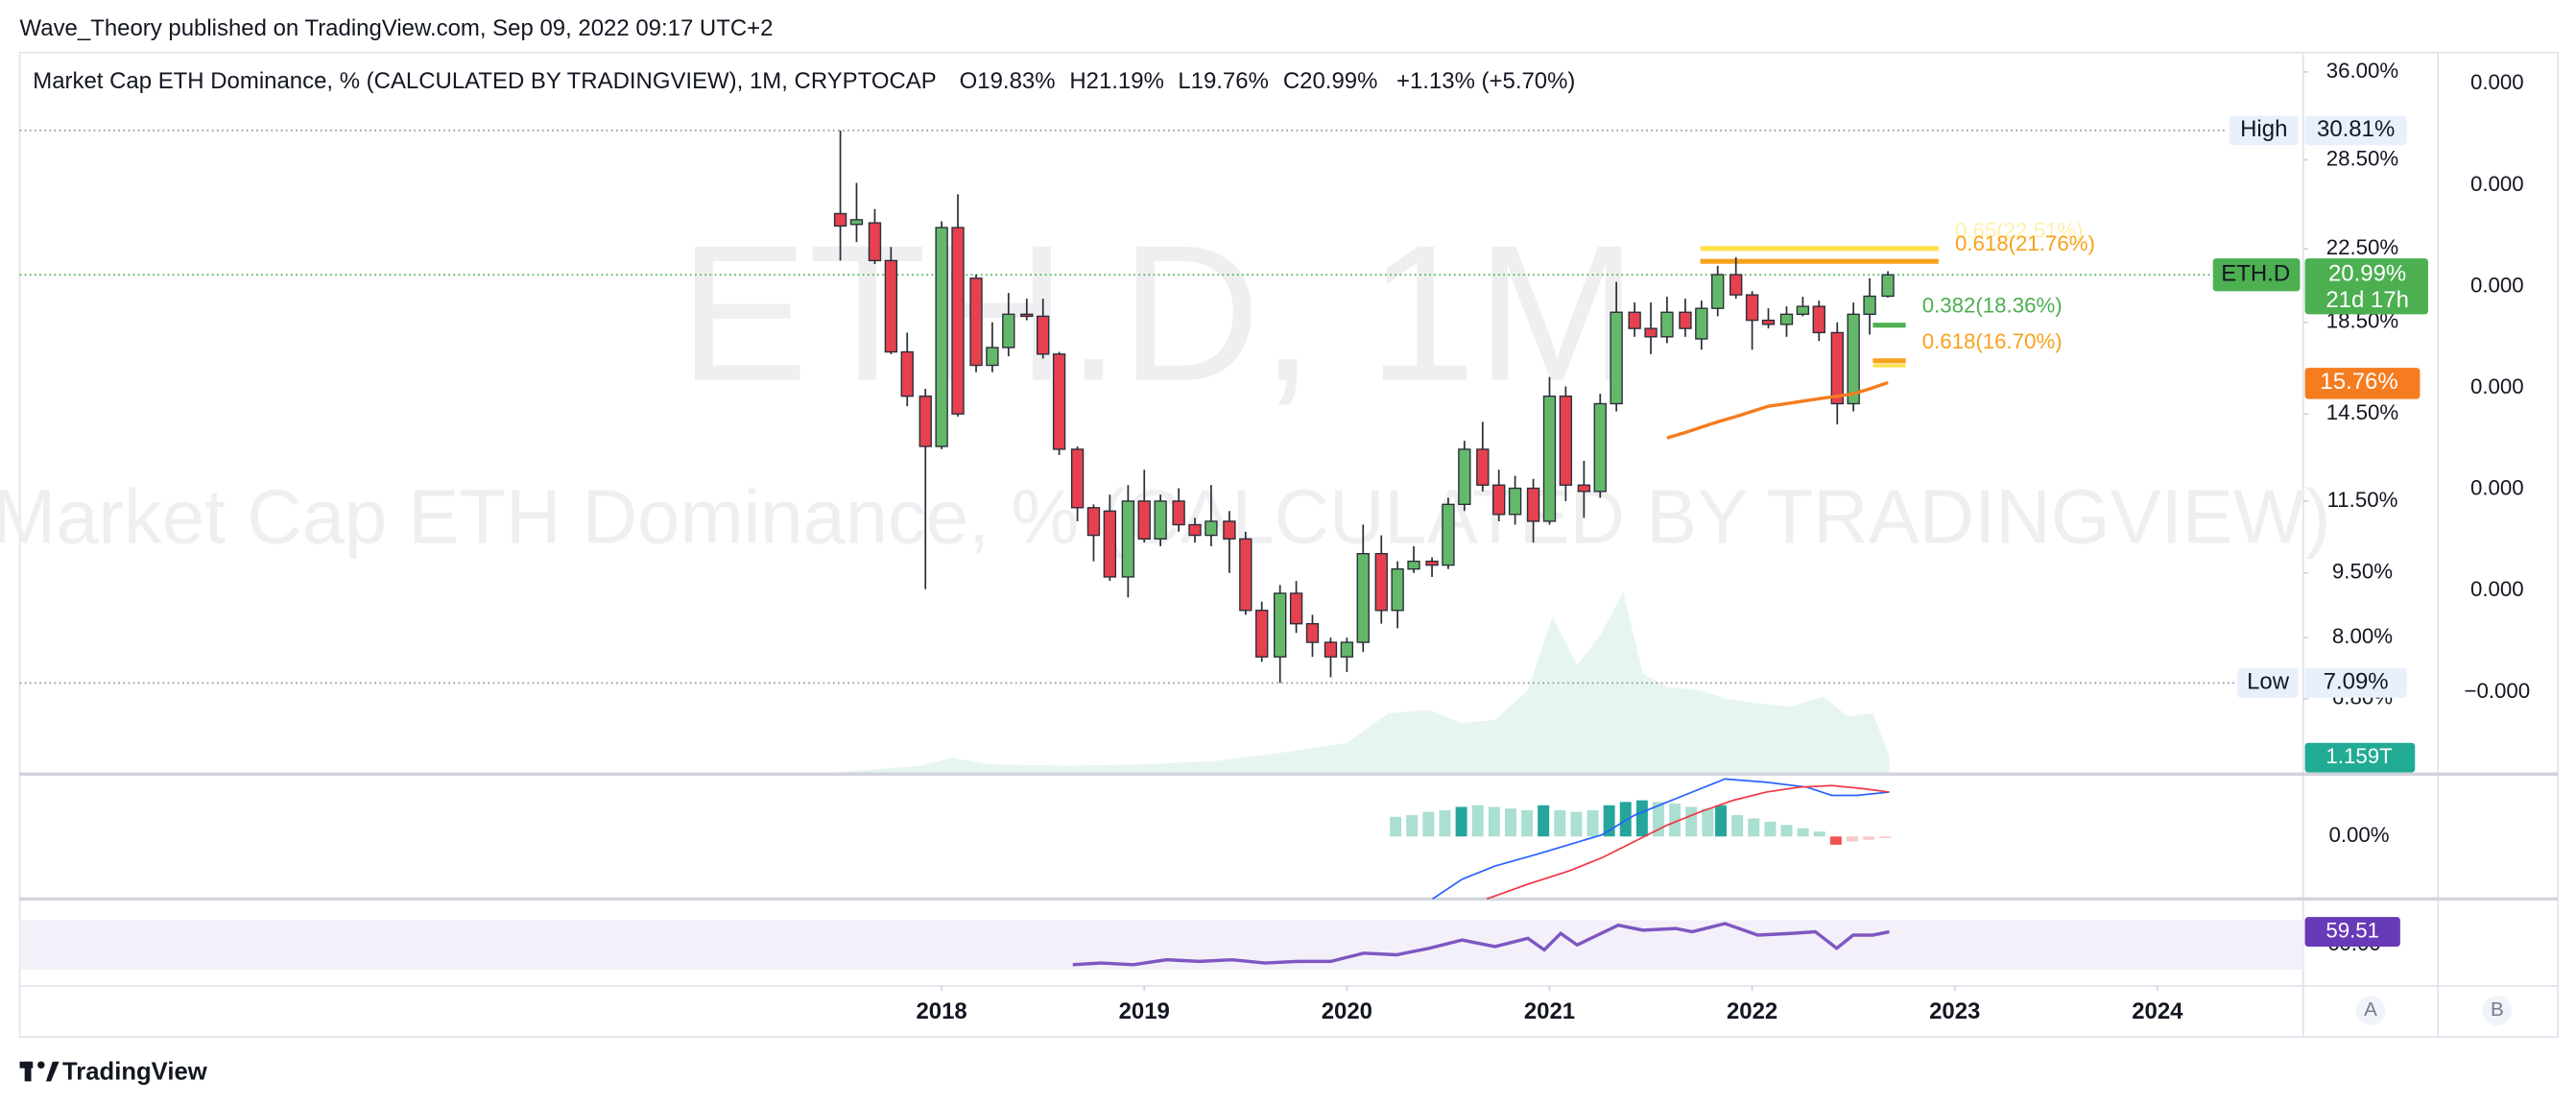  Describe the element at coordinates (1549, 1011) in the screenshot. I see `x-tick-label: 2021` at that location.